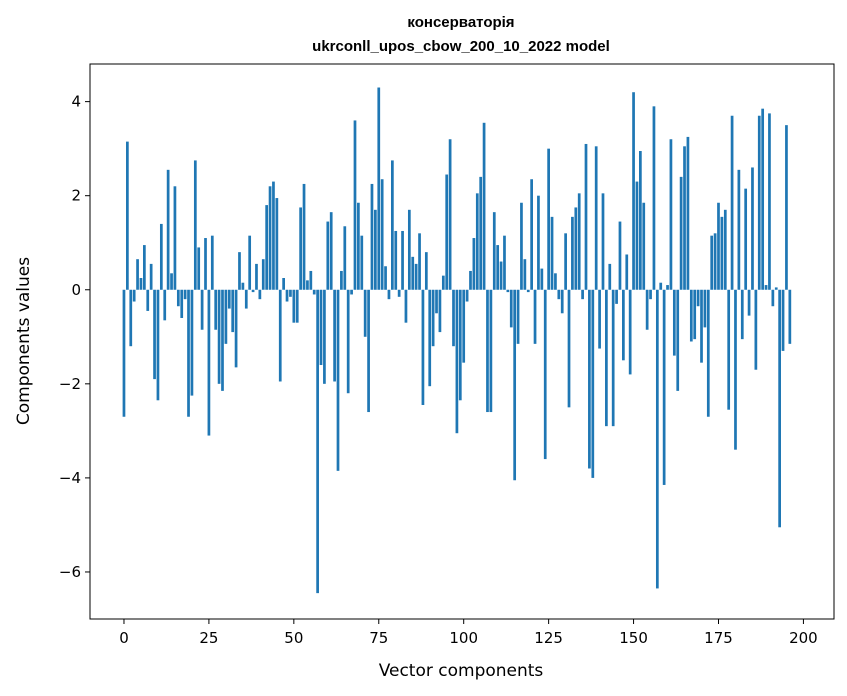  What do you see at coordinates (633, 638) in the screenshot?
I see `x-tick-label: 150` at bounding box center [633, 638].